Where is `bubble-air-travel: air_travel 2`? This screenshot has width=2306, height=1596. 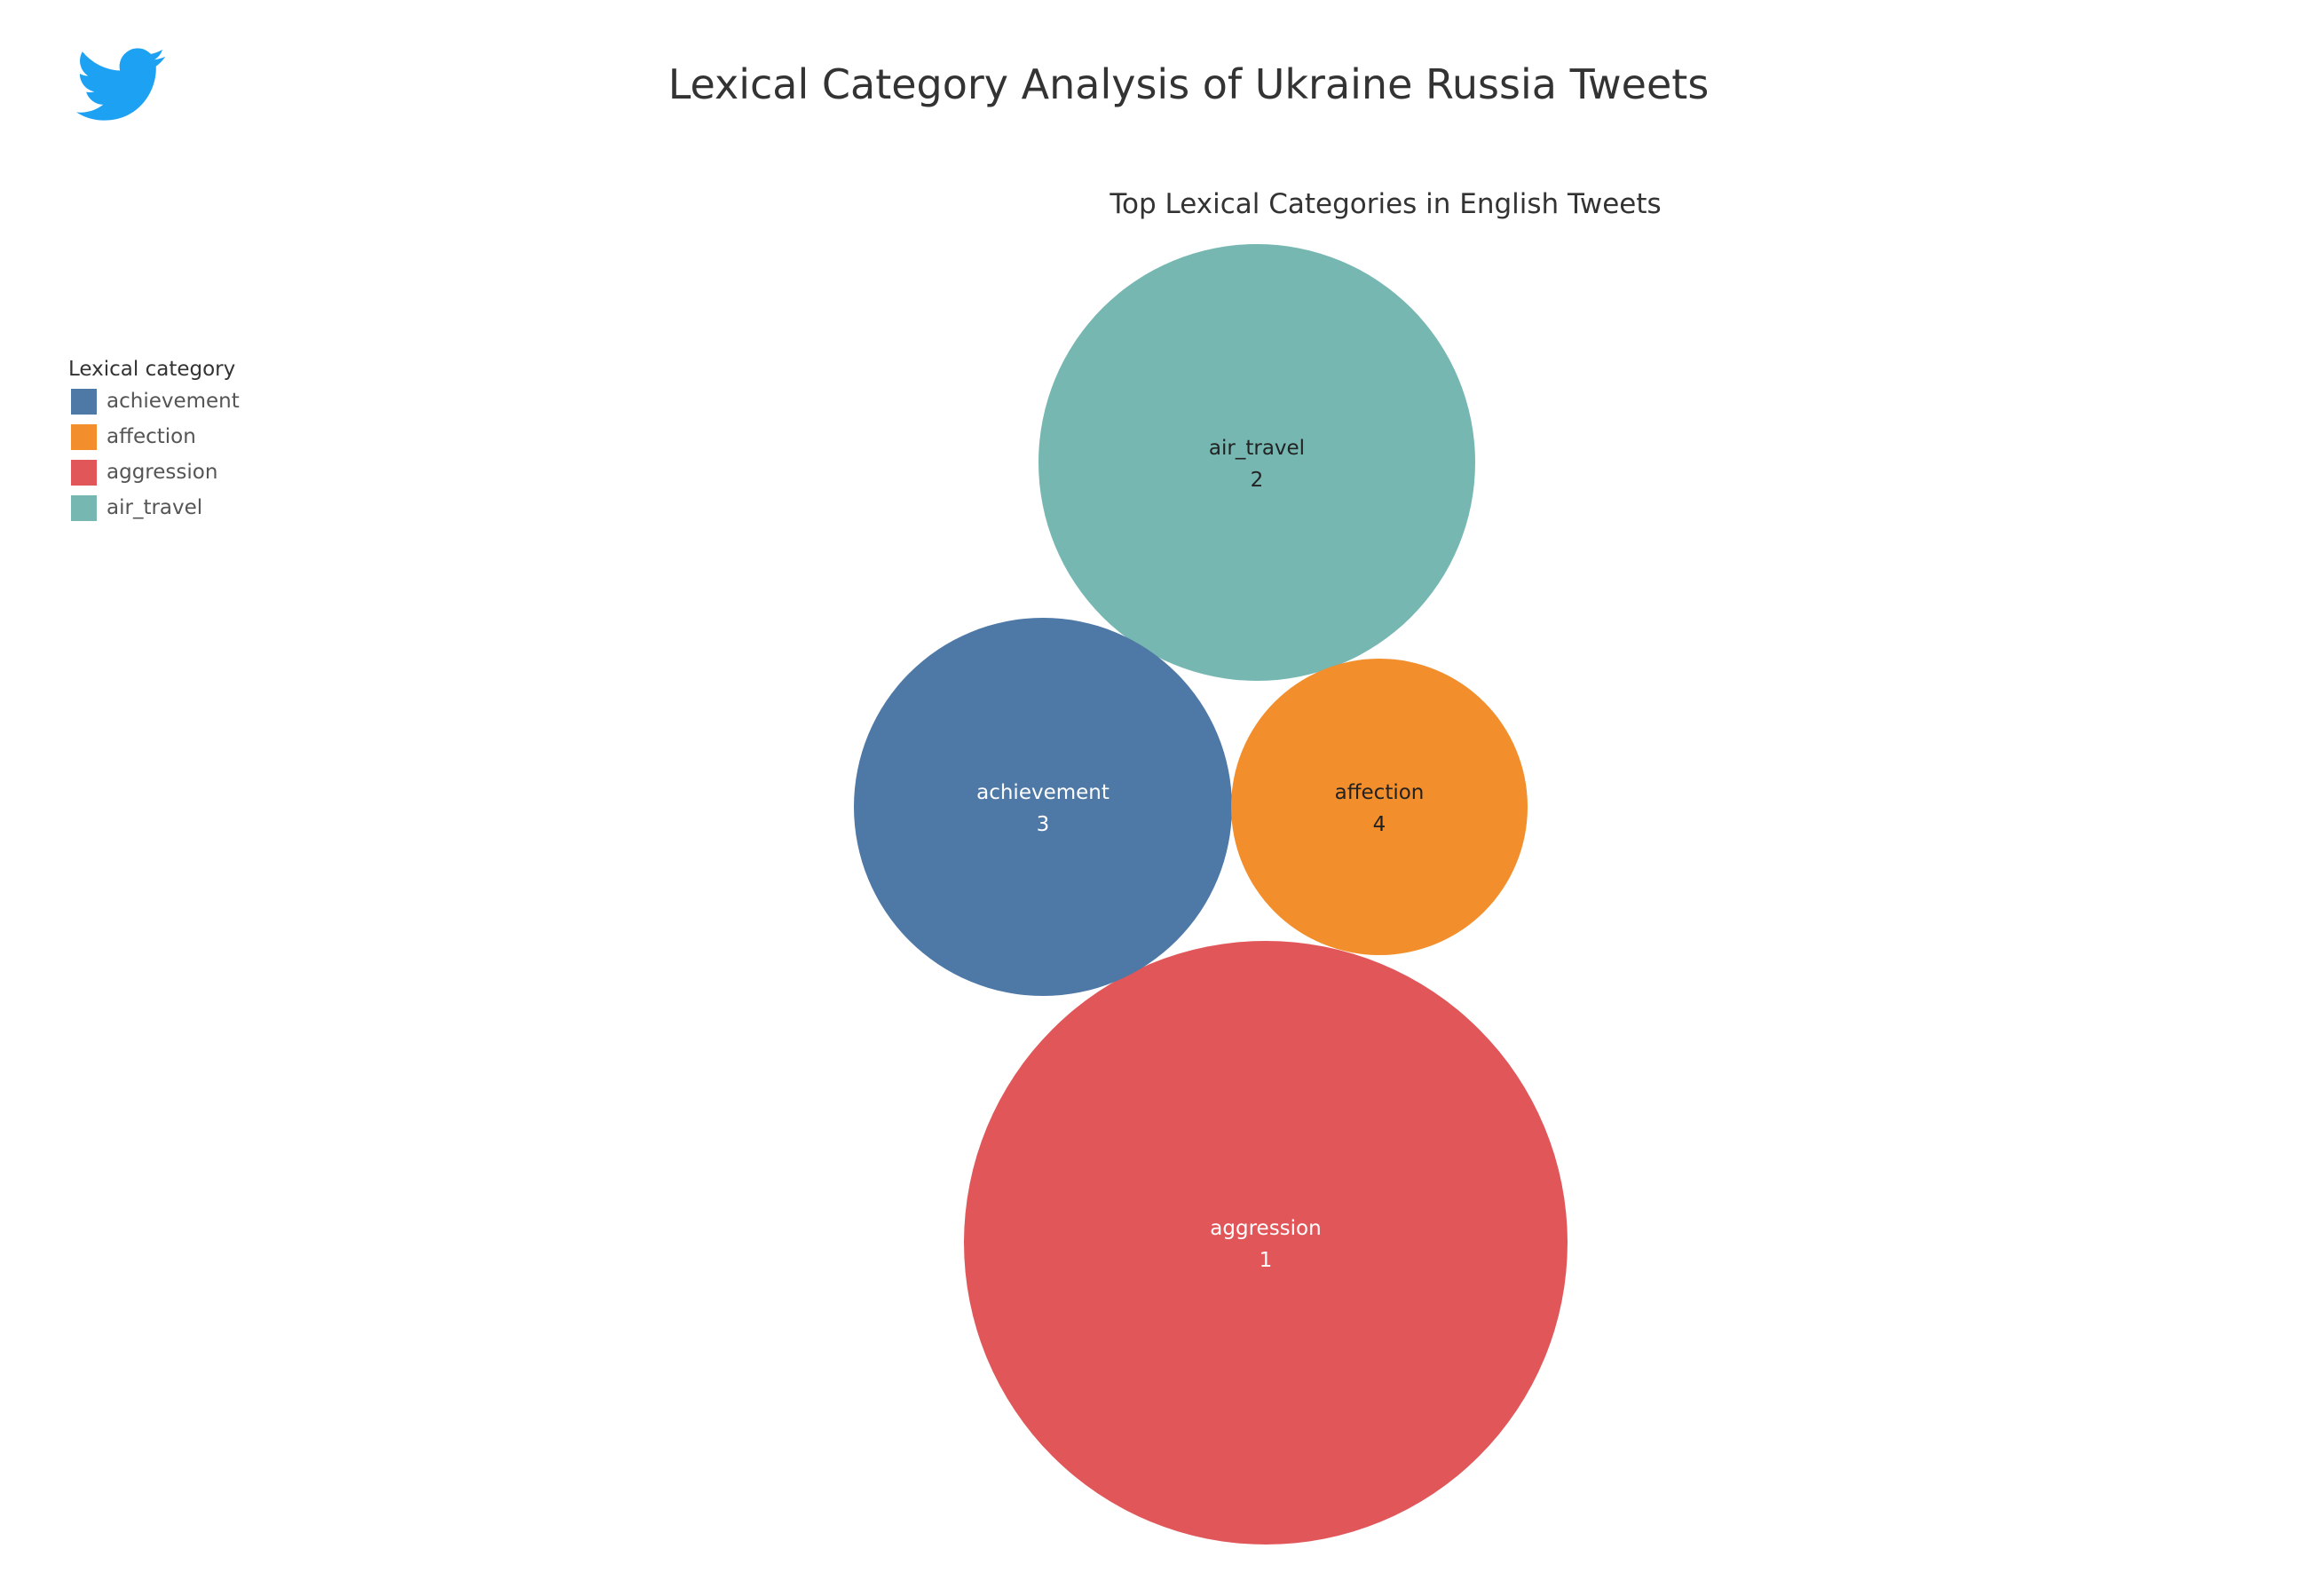
bubble-air-travel: air_travel 2 is located at coordinates (1256, 462).